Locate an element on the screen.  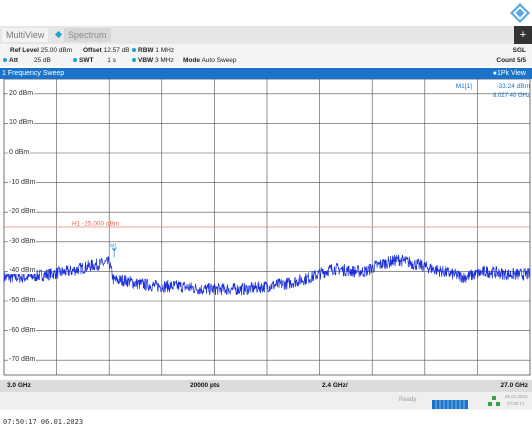
y-tick-label: -20 dBm is located at coordinates (22, 212).